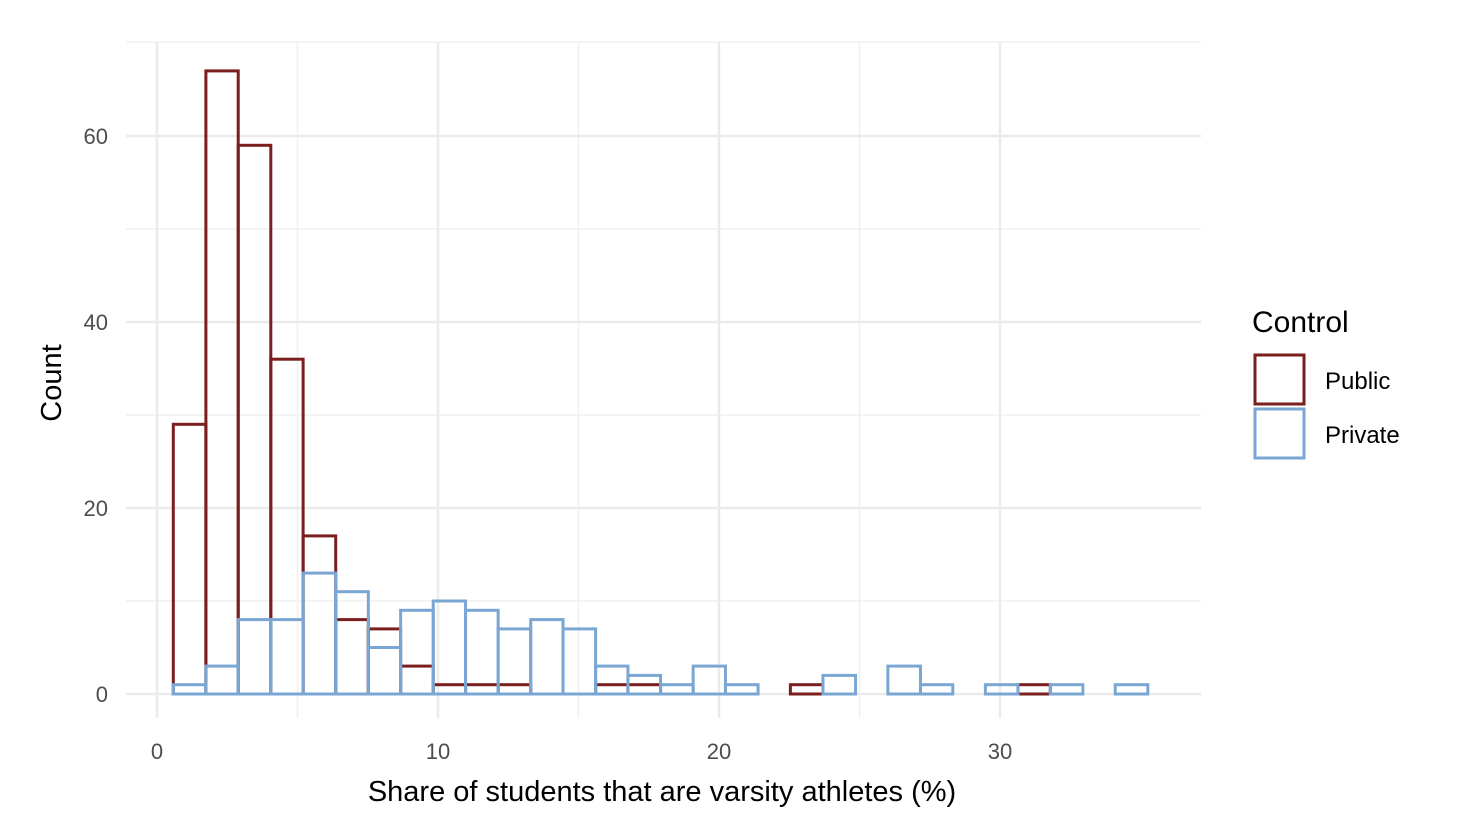 This screenshot has width=1468, height=832. What do you see at coordinates (719, 751) in the screenshot?
I see `x-tick-label: 20` at bounding box center [719, 751].